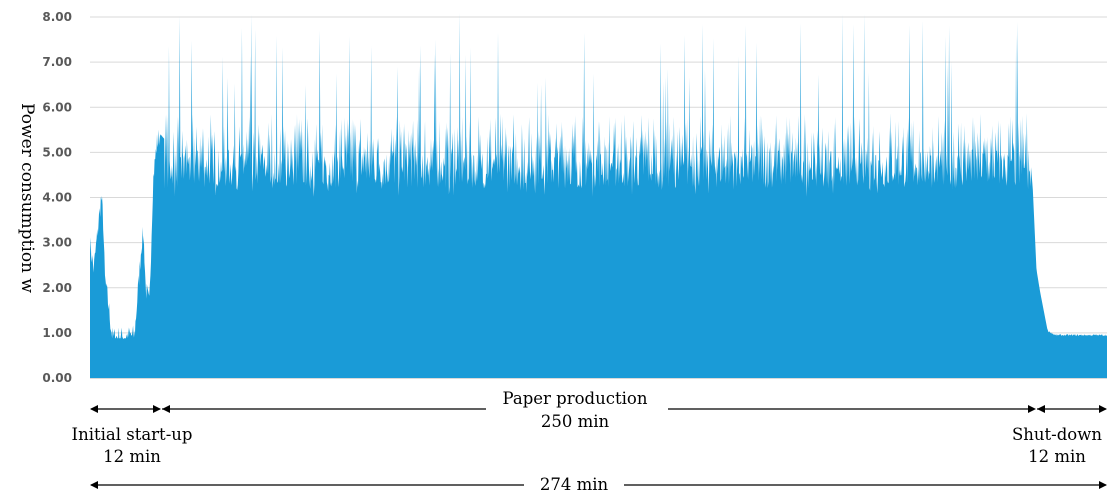  I want to click on y-tick-label: 8.00, so click(57, 17).